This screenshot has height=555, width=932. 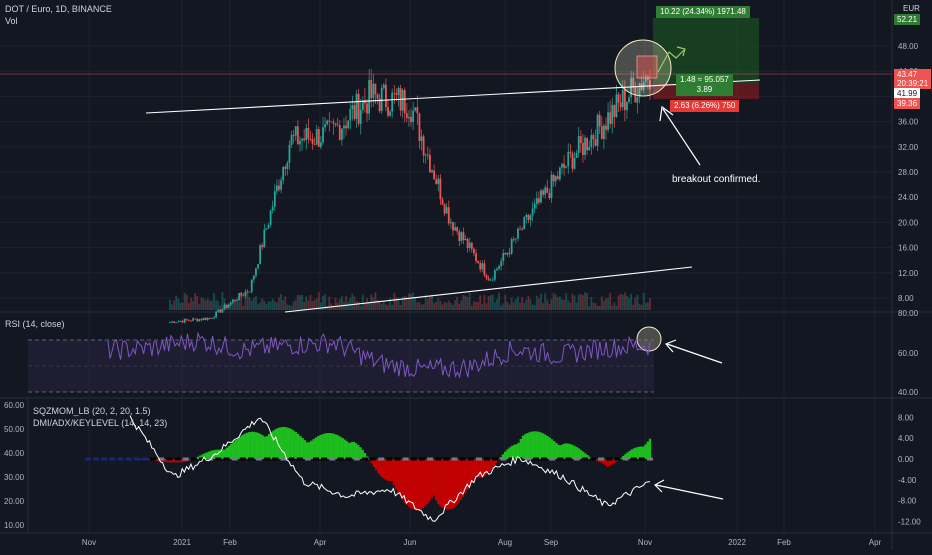 What do you see at coordinates (182, 542) in the screenshot?
I see `time-tick-label: 2021` at bounding box center [182, 542].